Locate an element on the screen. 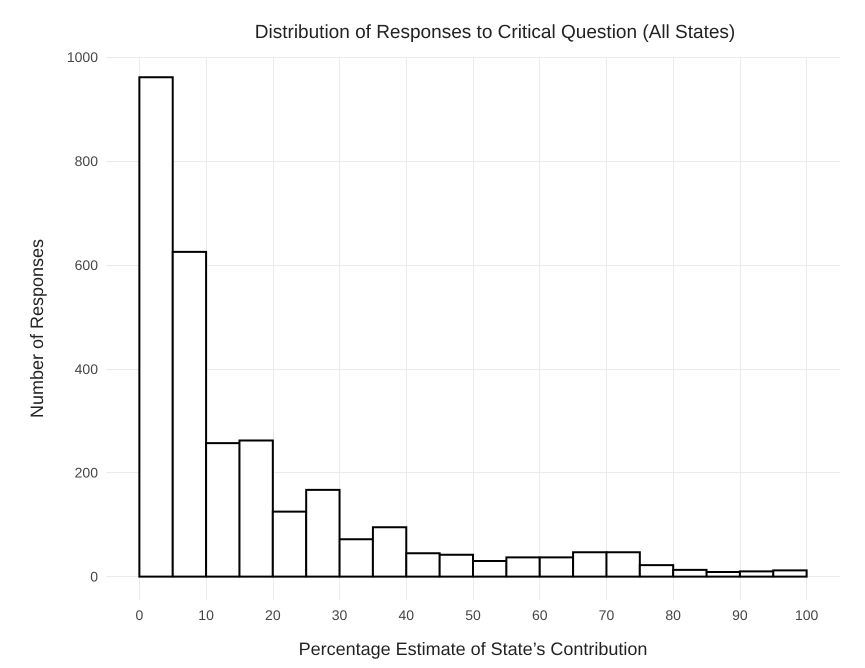 The width and height of the screenshot is (865, 668). x-tick-label: 30 is located at coordinates (340, 615).